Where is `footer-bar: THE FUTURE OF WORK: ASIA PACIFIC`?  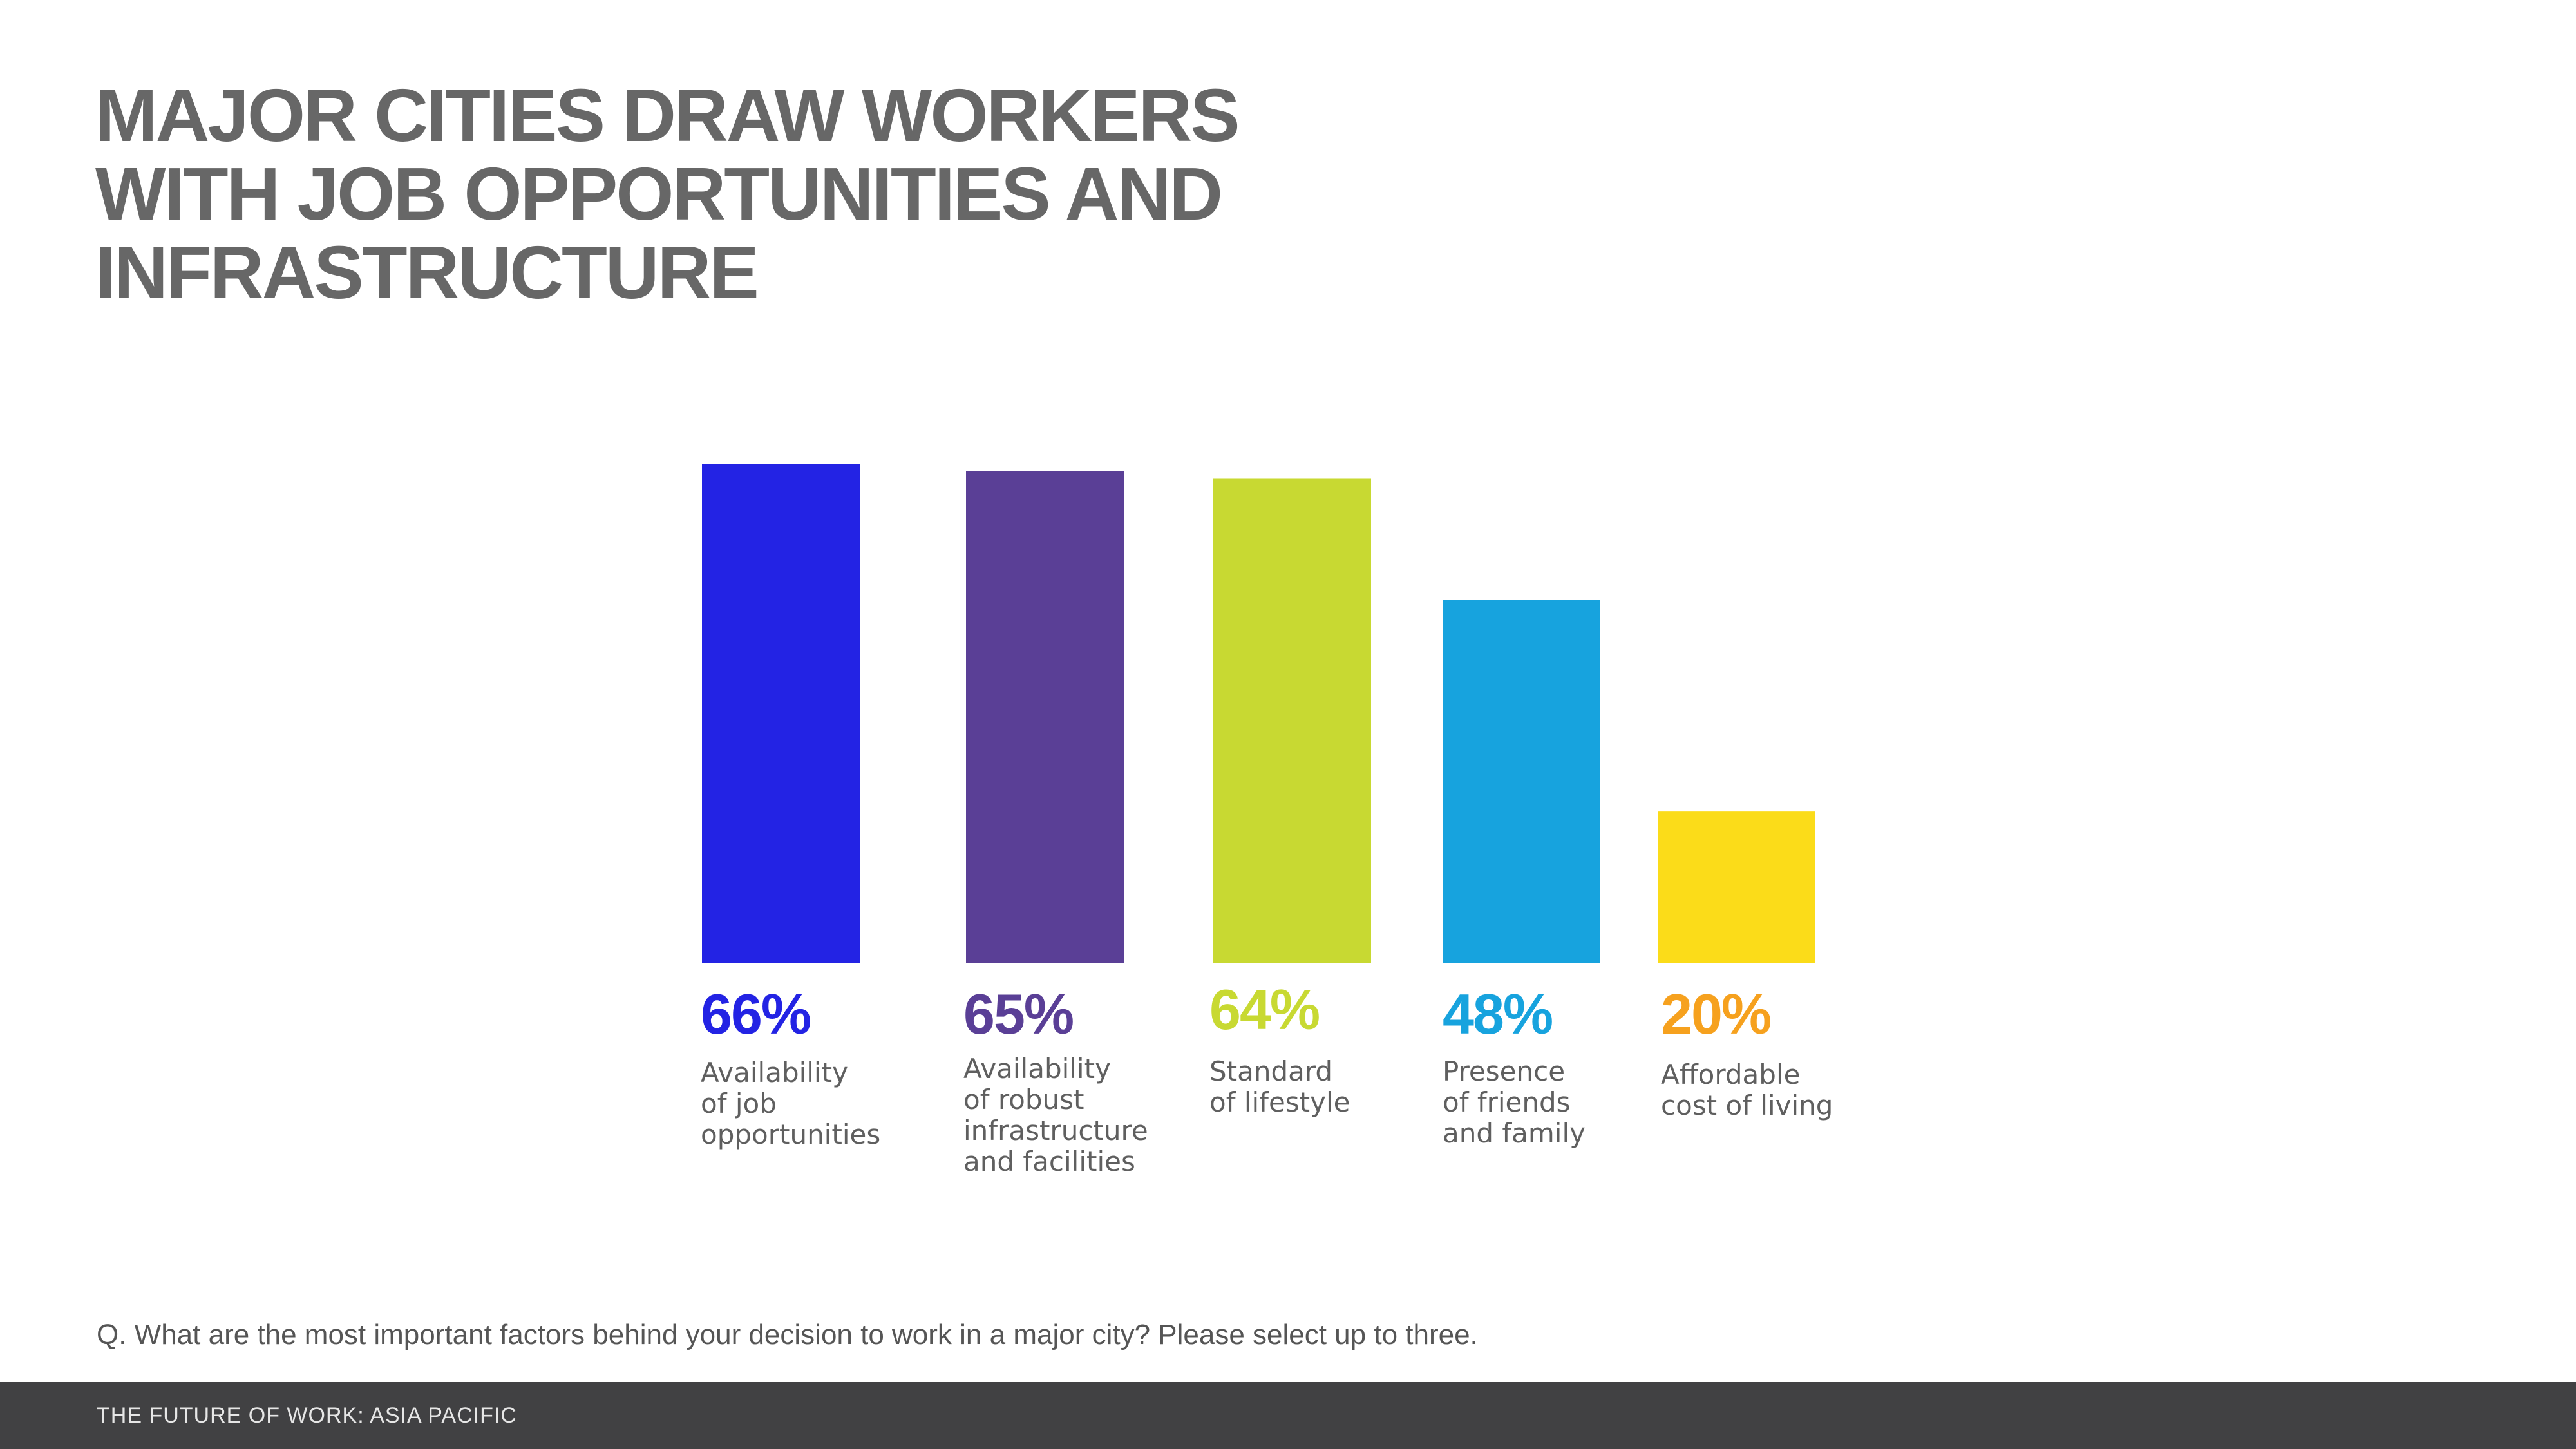 footer-bar: THE FUTURE OF WORK: ASIA PACIFIC is located at coordinates (1288, 1415).